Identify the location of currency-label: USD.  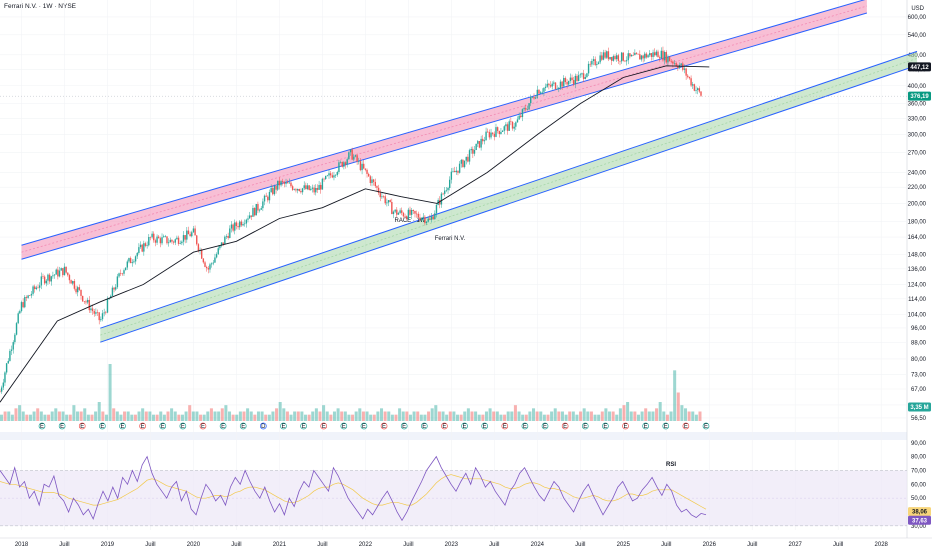
(917, 9).